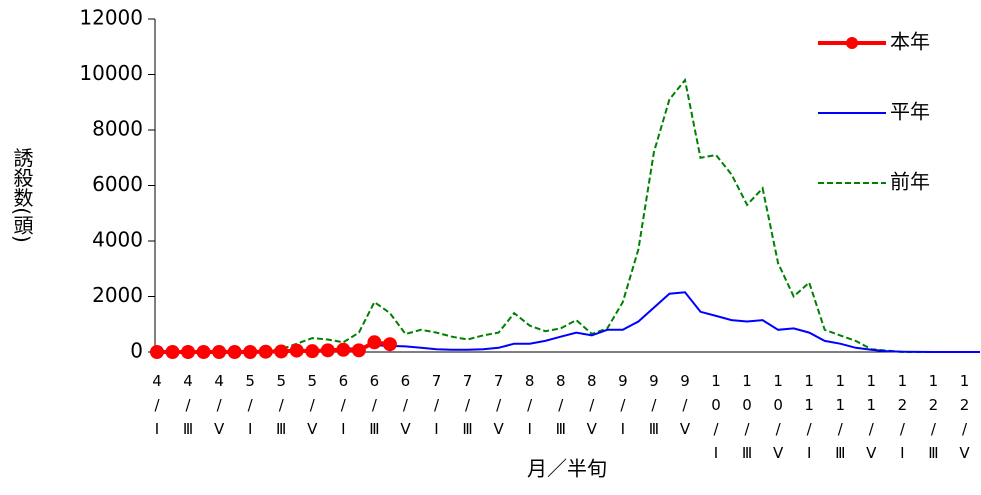 This screenshot has height=495, width=981. I want to click on x-tick-label: 1 0/Ⅲ, so click(747, 417).